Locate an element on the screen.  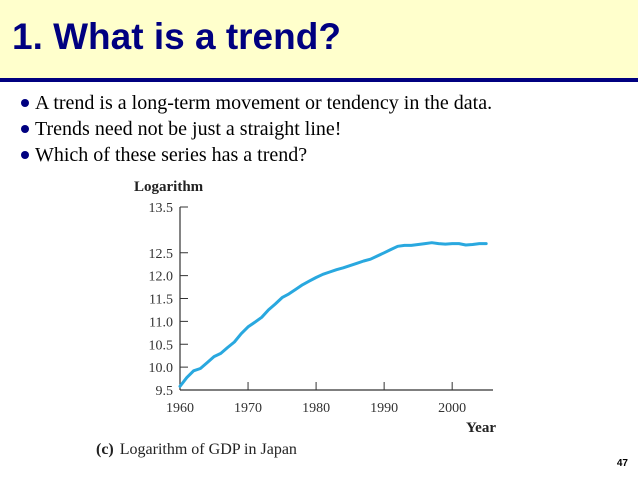
y-tick-label: 11.0 is located at coordinates (161, 322).